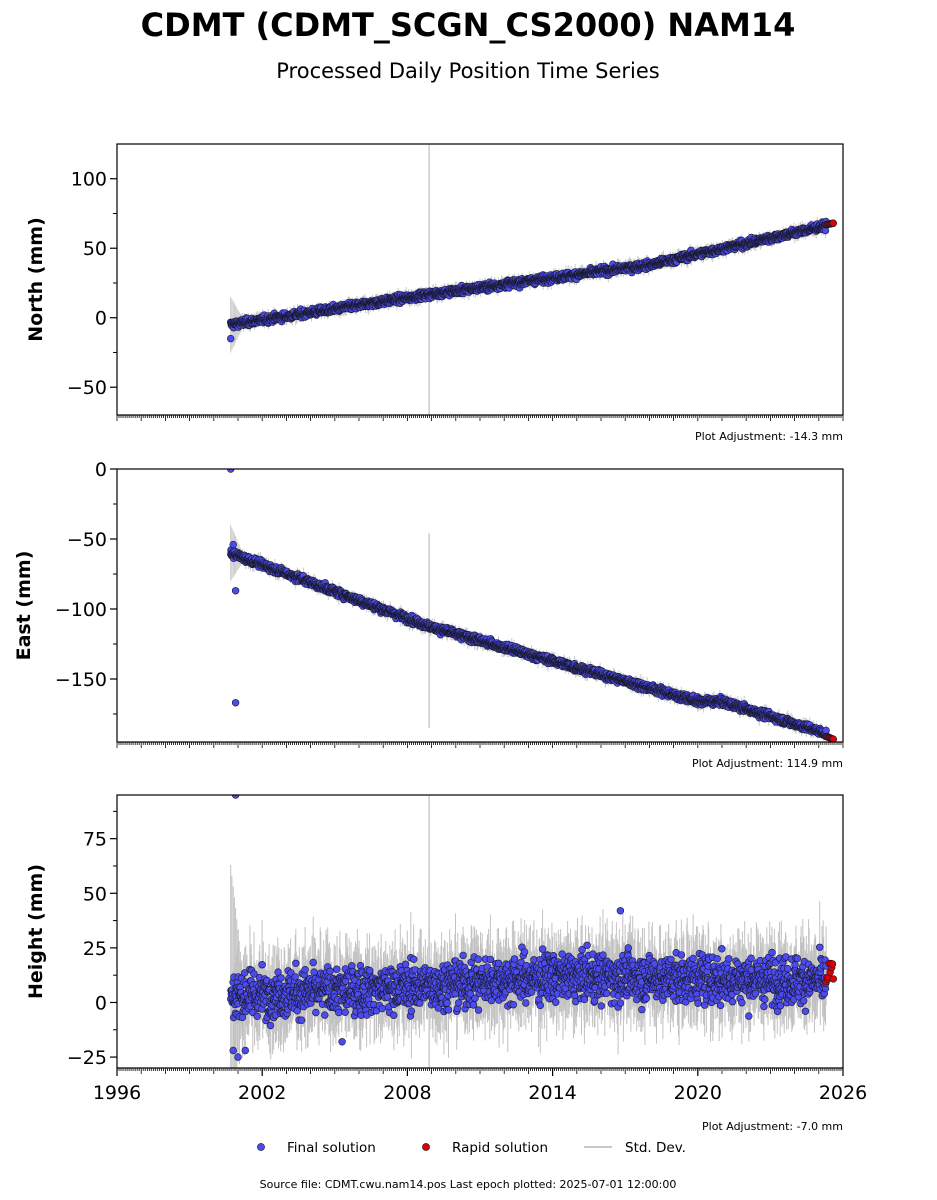  I want to click on north-final-series, so click(528, 280).